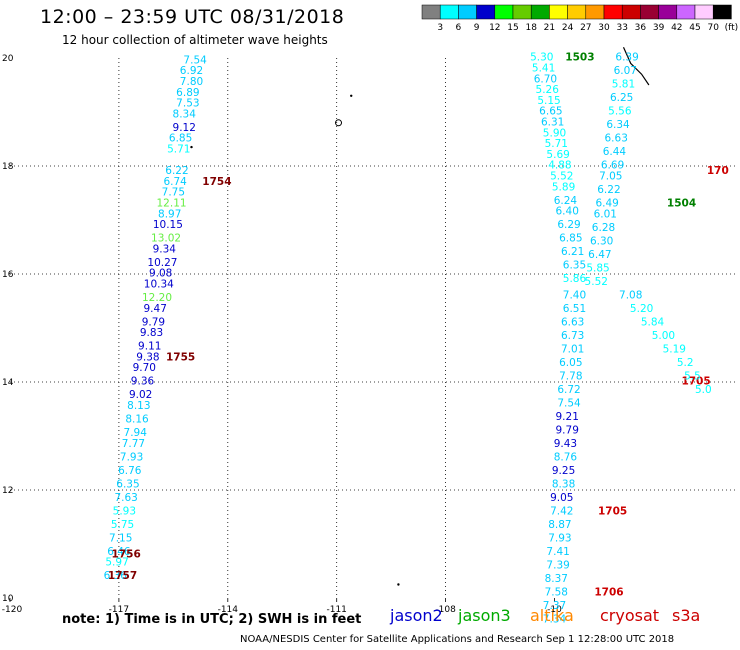  I want to click on wave-height-value: 7.05, so click(610, 177).